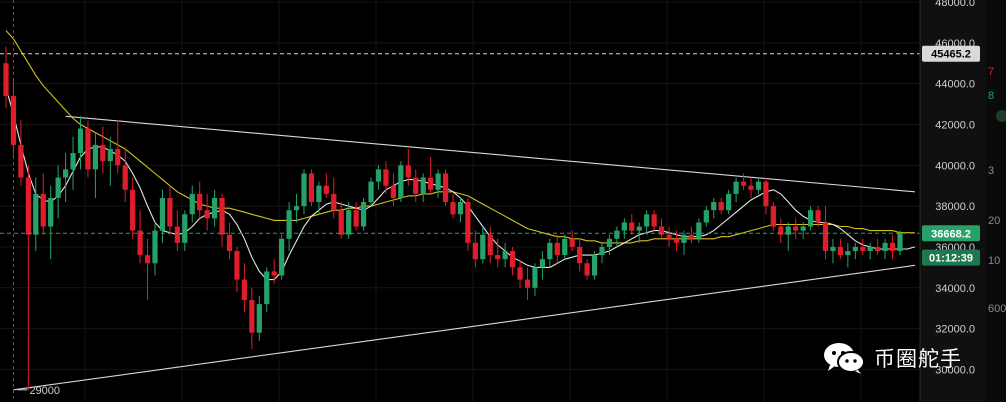 The width and height of the screenshot is (1006, 402). I want to click on price-badges: 45465.2 36668.2 01:12:39, so click(951, 155).